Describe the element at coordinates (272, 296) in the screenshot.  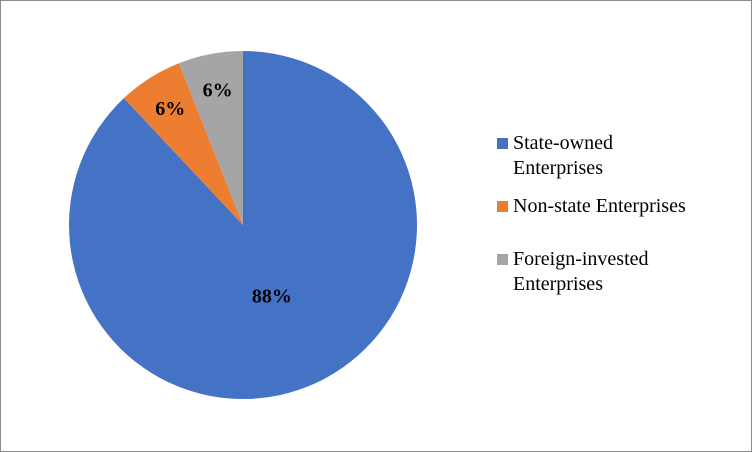
I see `data-label: 88%` at that location.